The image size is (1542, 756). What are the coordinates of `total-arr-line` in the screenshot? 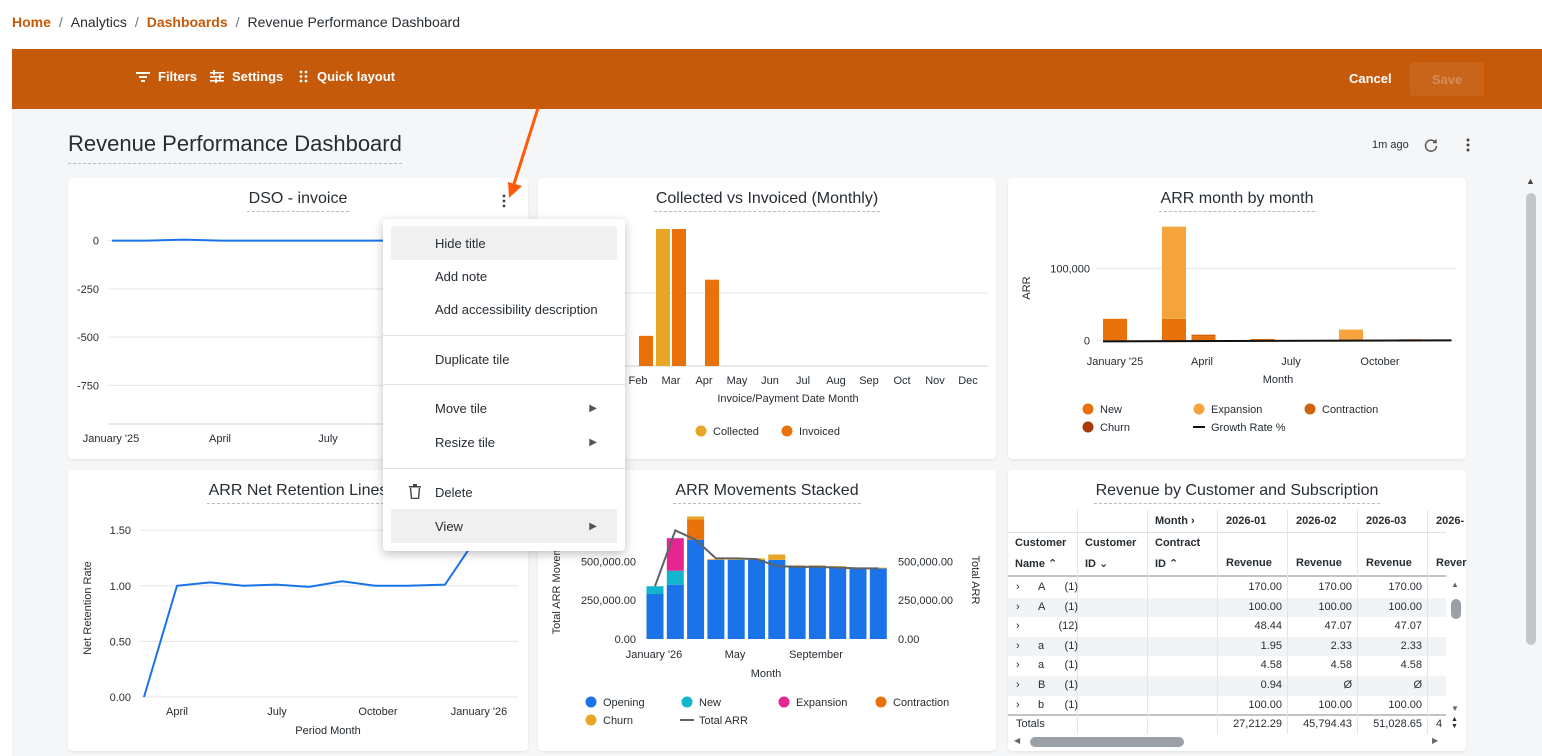 It's located at (766, 558).